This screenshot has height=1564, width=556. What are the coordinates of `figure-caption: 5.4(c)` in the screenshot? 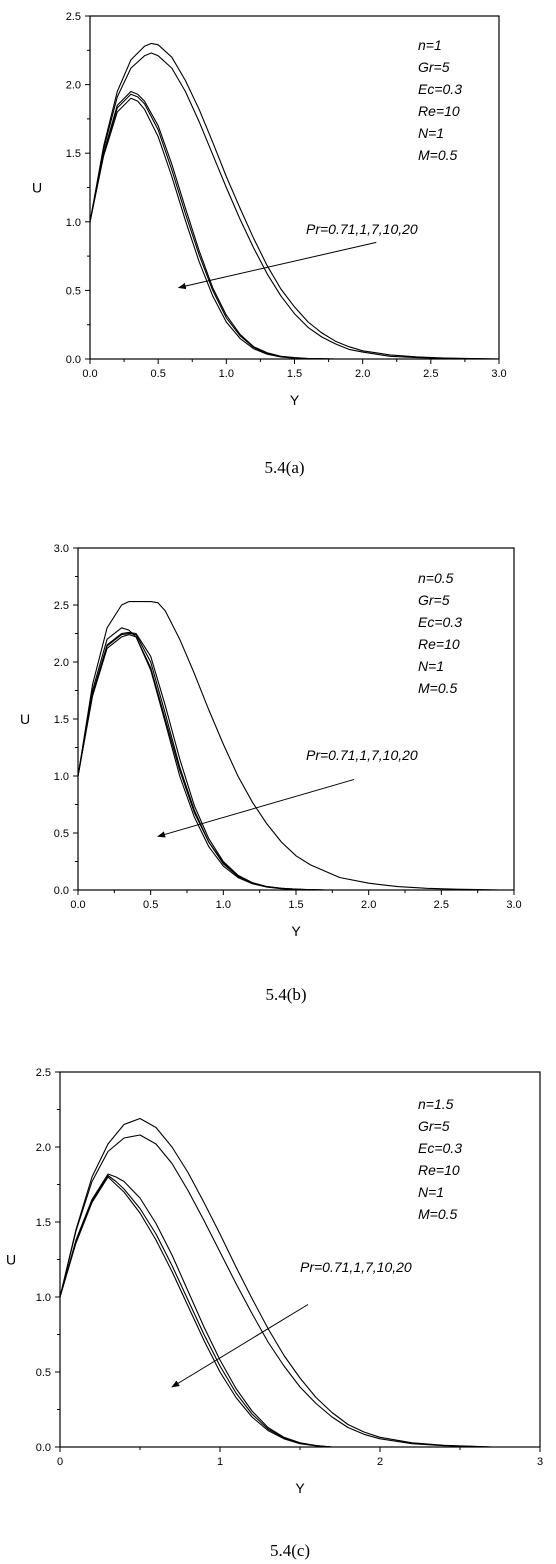 It's located at (290, 1550).